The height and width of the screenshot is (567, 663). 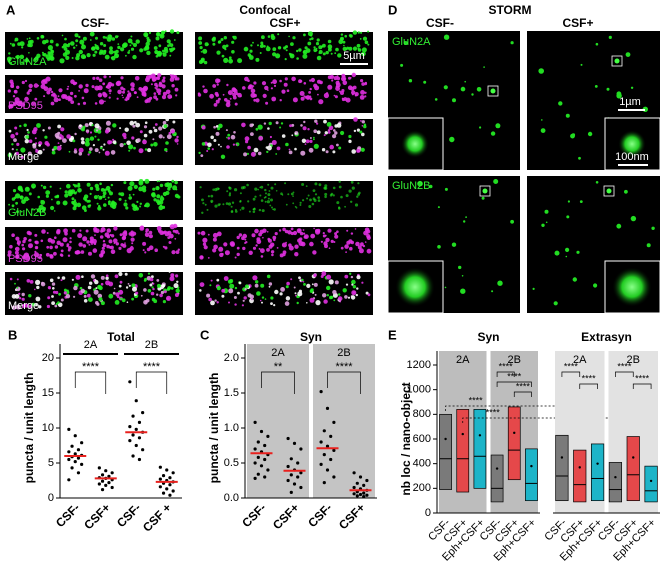 I want to click on scale-bar-label: 1µm, so click(x=630, y=102).